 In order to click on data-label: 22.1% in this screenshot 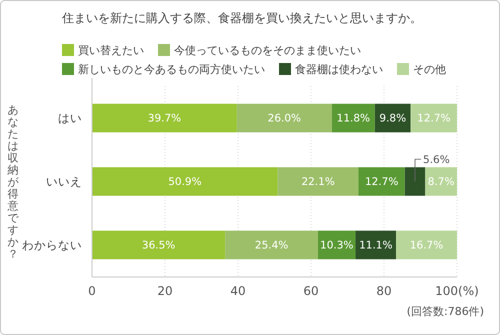, I will do `click(318, 182)`.